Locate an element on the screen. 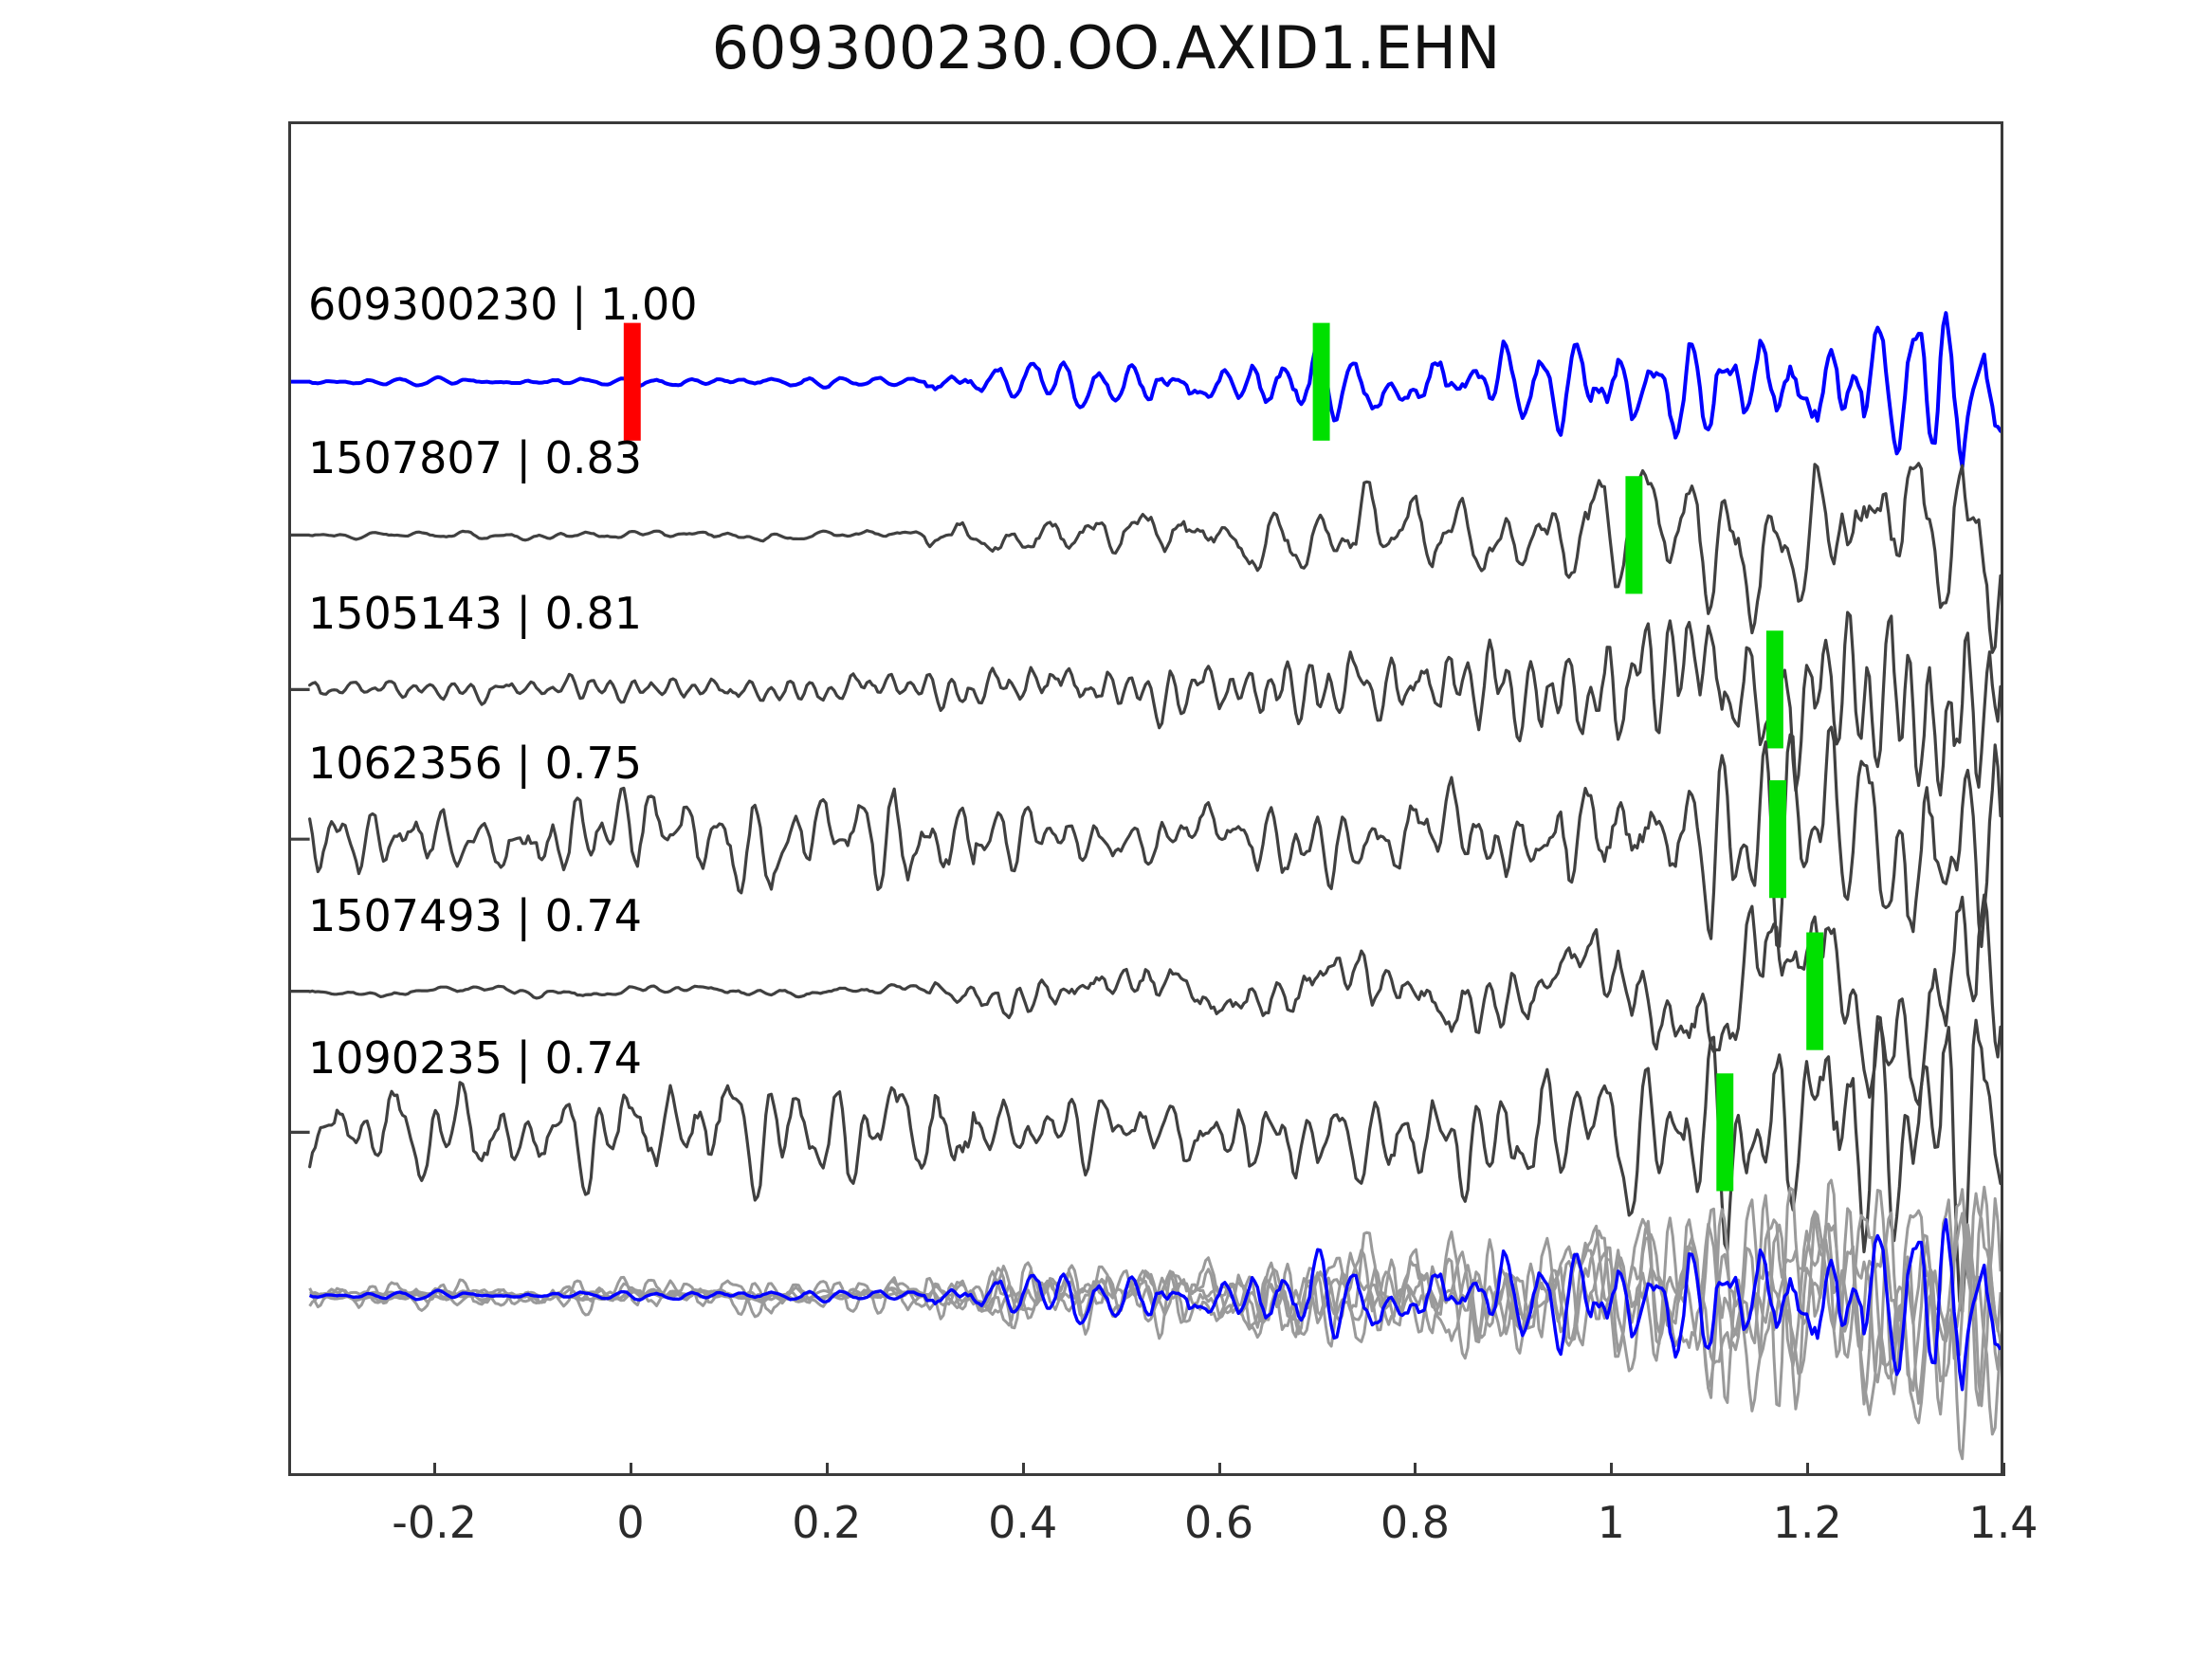  trace-label-1507807: 1507807 | 0.83 is located at coordinates (475, 458).